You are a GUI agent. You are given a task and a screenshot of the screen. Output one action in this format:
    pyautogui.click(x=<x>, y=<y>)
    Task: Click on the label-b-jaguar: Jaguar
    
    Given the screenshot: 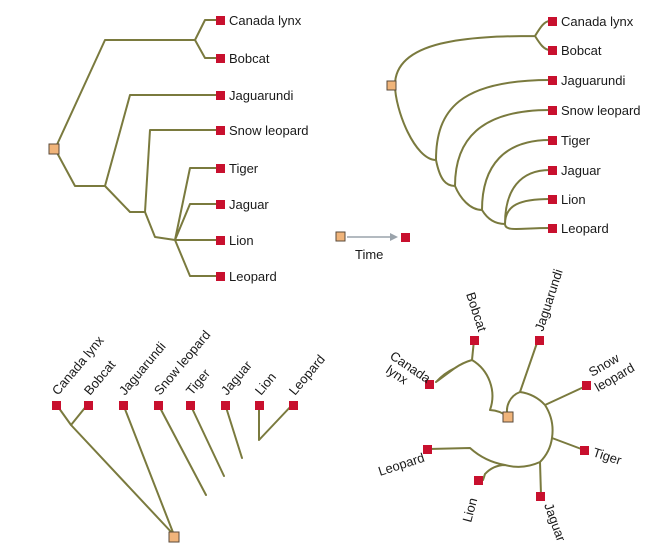 What is the action you would take?
    pyautogui.click(x=581, y=170)
    